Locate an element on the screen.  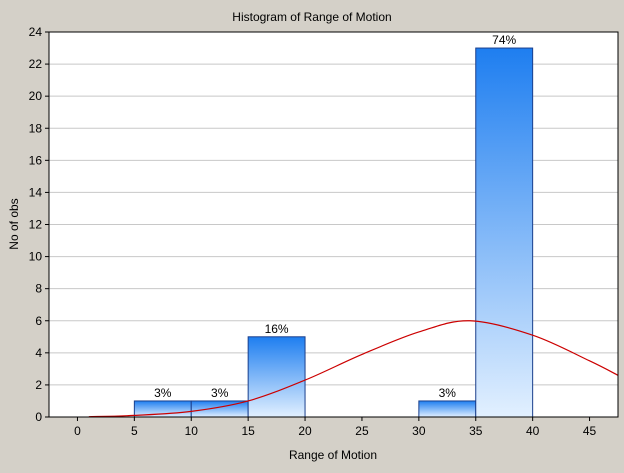
x-axis-label: Range of Motion is located at coordinates (333, 455).